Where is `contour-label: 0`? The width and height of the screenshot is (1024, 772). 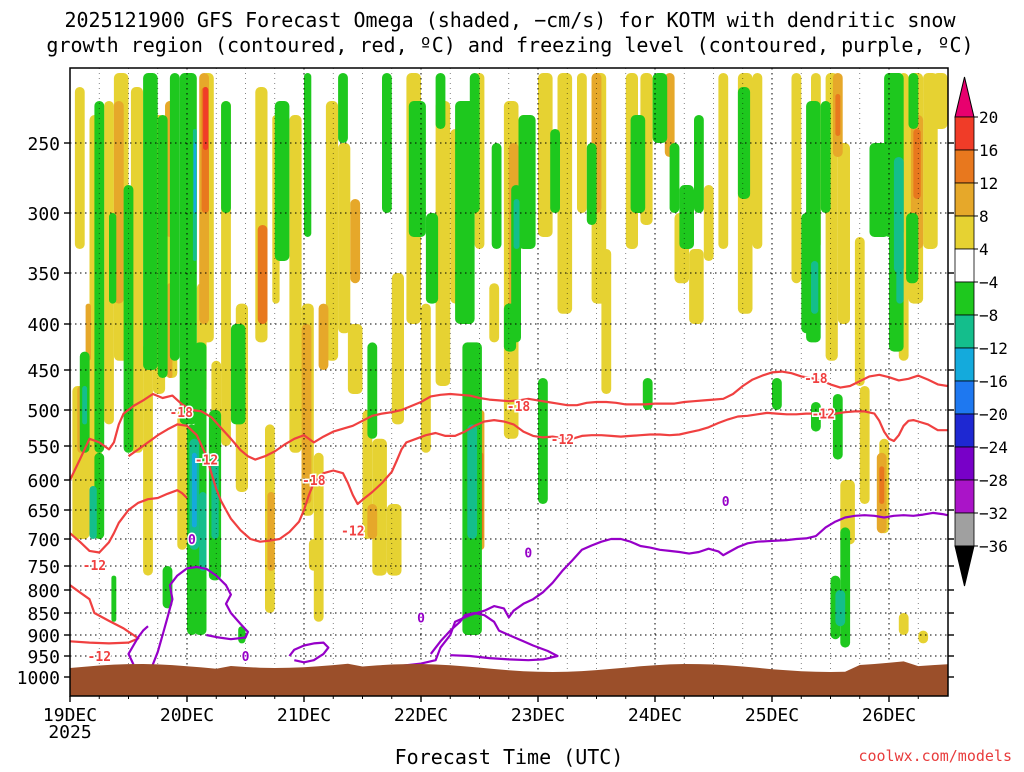 contour-label: 0 is located at coordinates (726, 502).